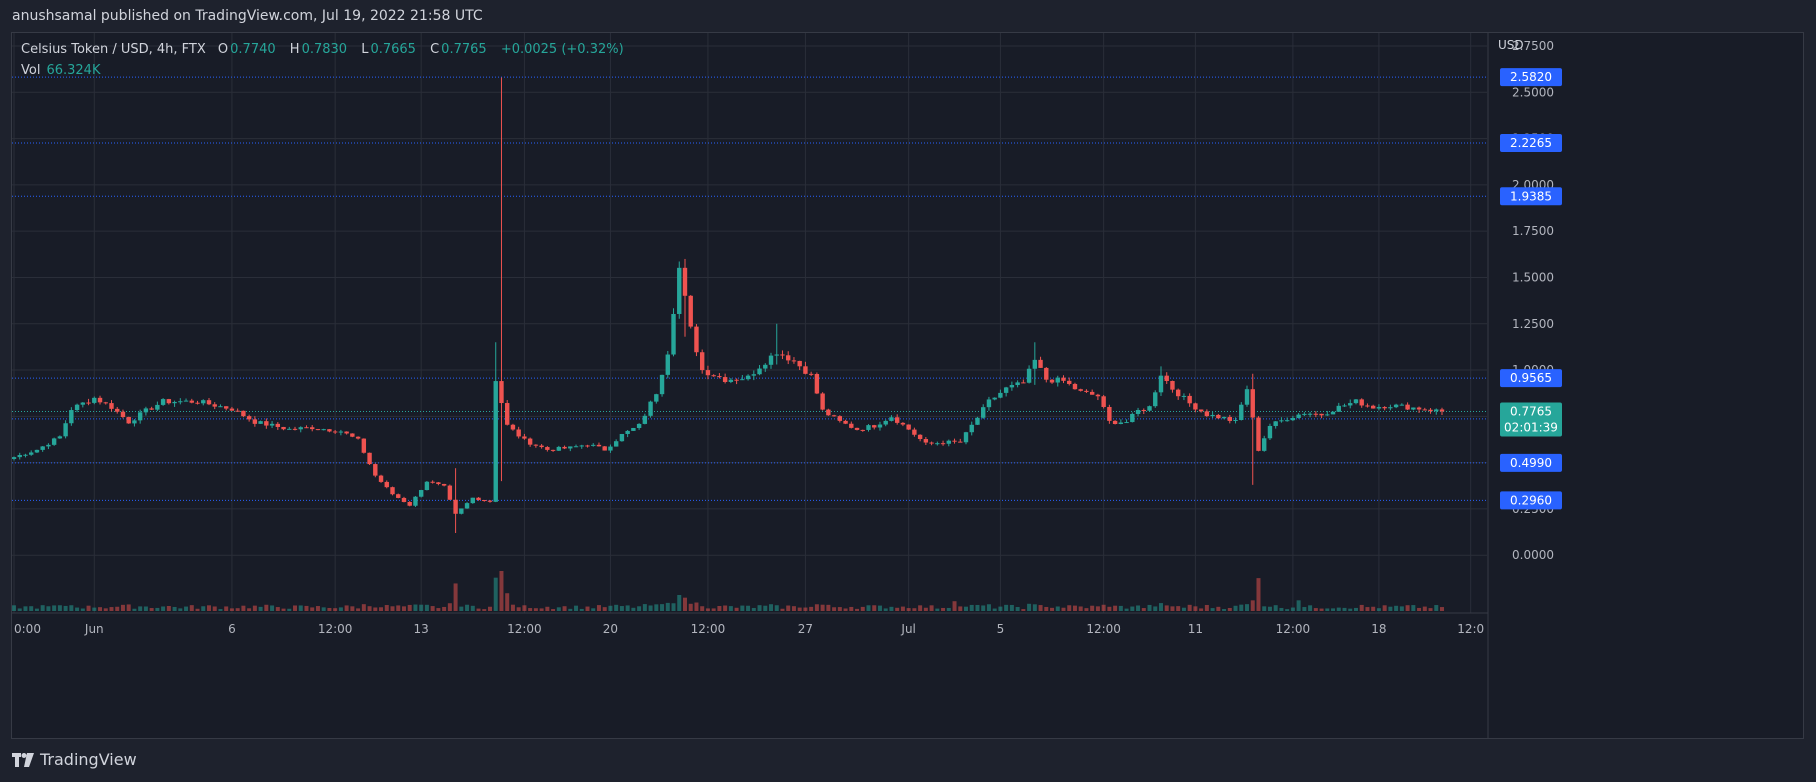  What do you see at coordinates (31, 70) in the screenshot?
I see `volume-label: Vol` at bounding box center [31, 70].